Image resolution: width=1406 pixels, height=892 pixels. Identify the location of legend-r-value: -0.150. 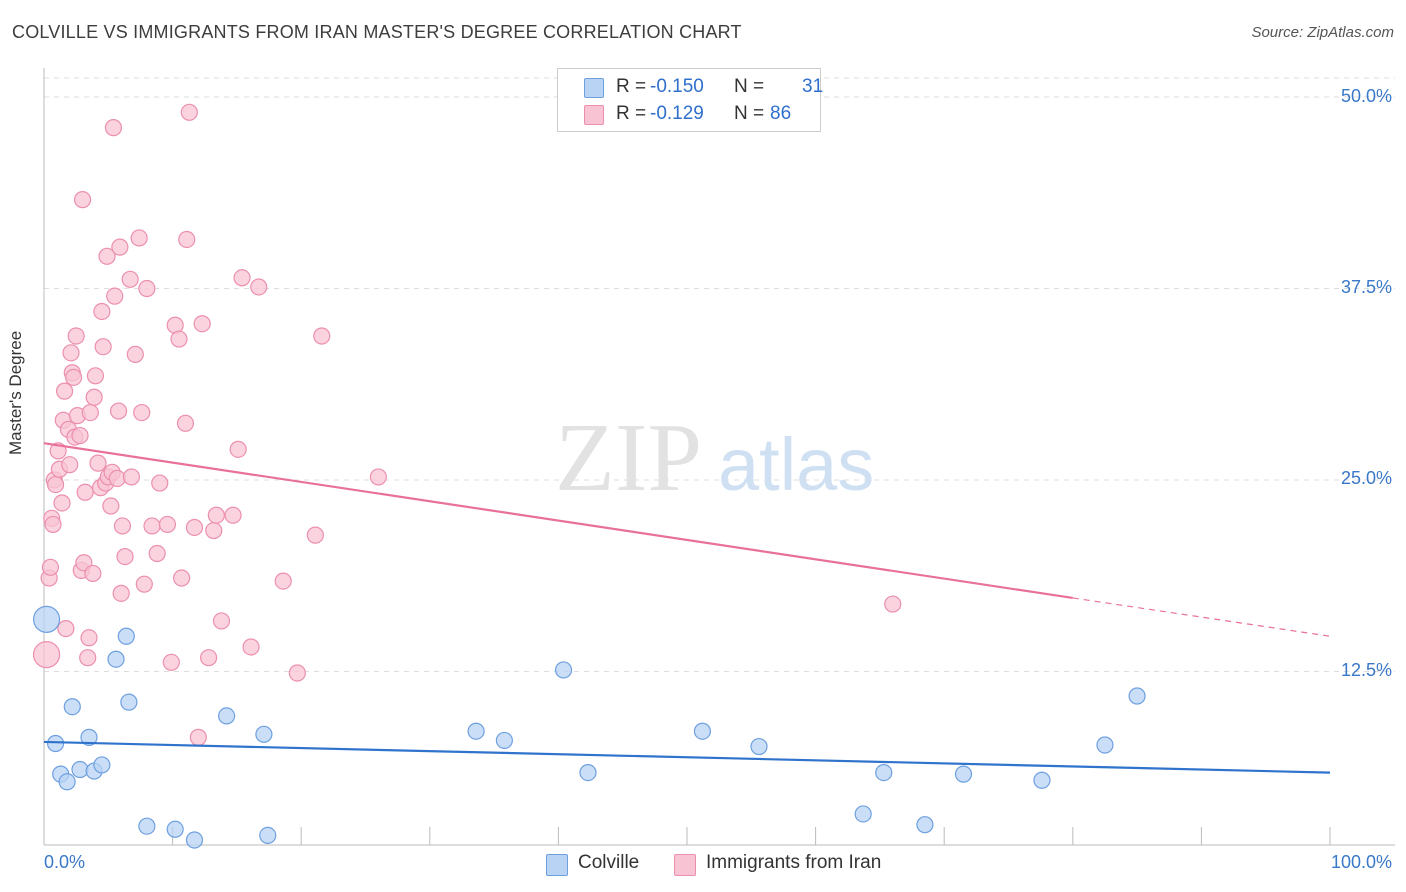
(677, 86).